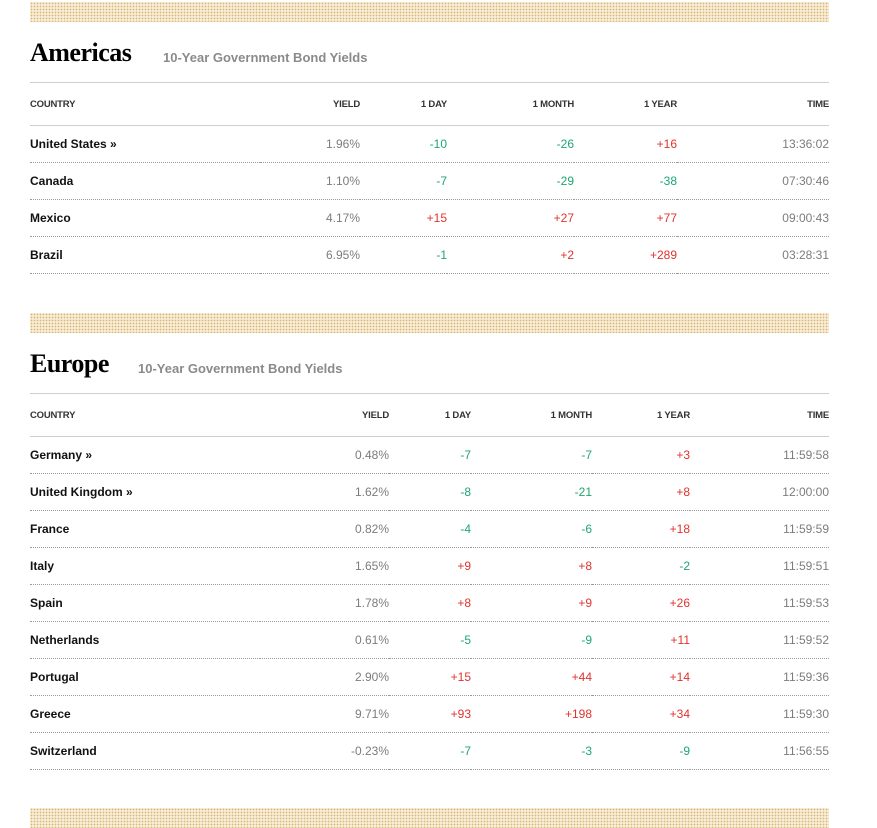 The image size is (877, 828). Describe the element at coordinates (324, 492) in the screenshot. I see `yield-cell: 1.62%` at that location.